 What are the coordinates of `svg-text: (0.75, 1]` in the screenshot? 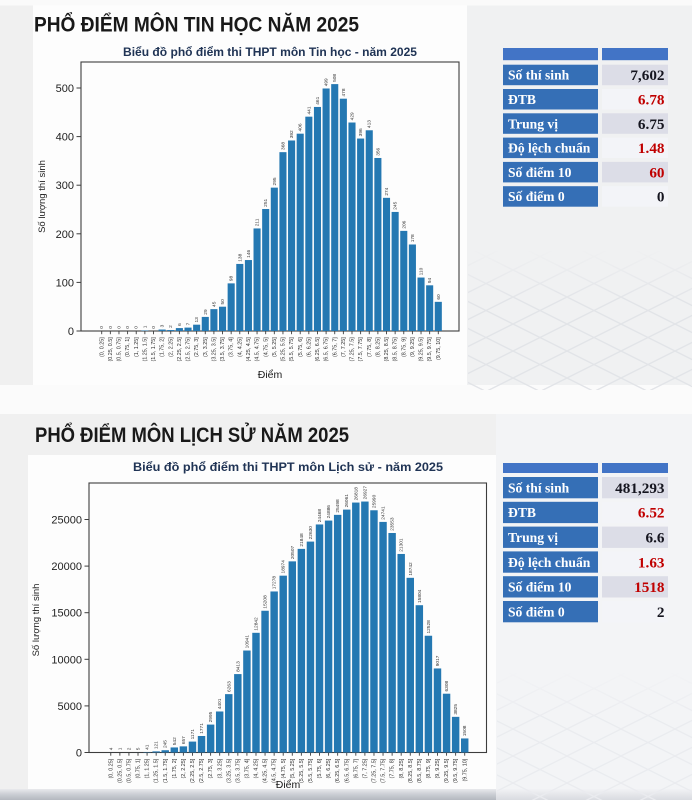 It's located at (139, 768).